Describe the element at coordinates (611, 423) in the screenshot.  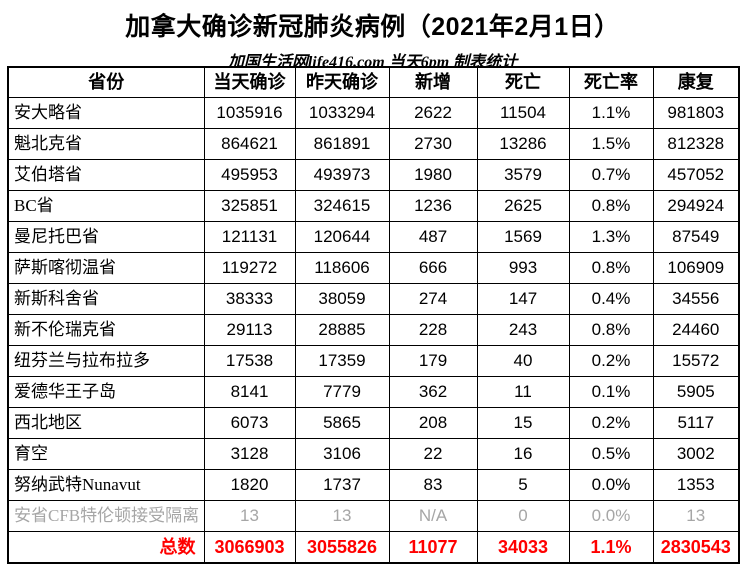
I see `cell-value: 0.2%` at that location.